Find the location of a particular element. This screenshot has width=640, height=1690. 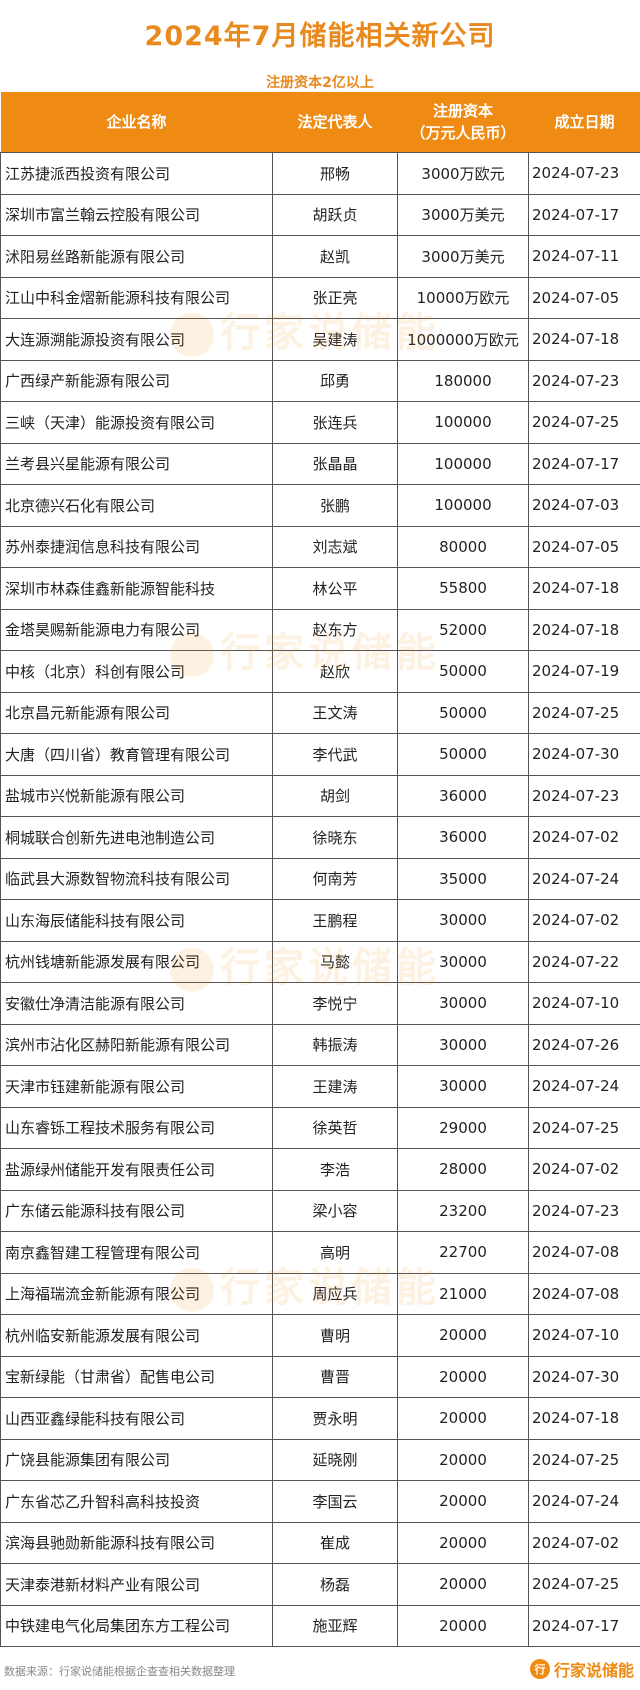

legal-rep-cell: 吴建涛 is located at coordinates (335, 339).